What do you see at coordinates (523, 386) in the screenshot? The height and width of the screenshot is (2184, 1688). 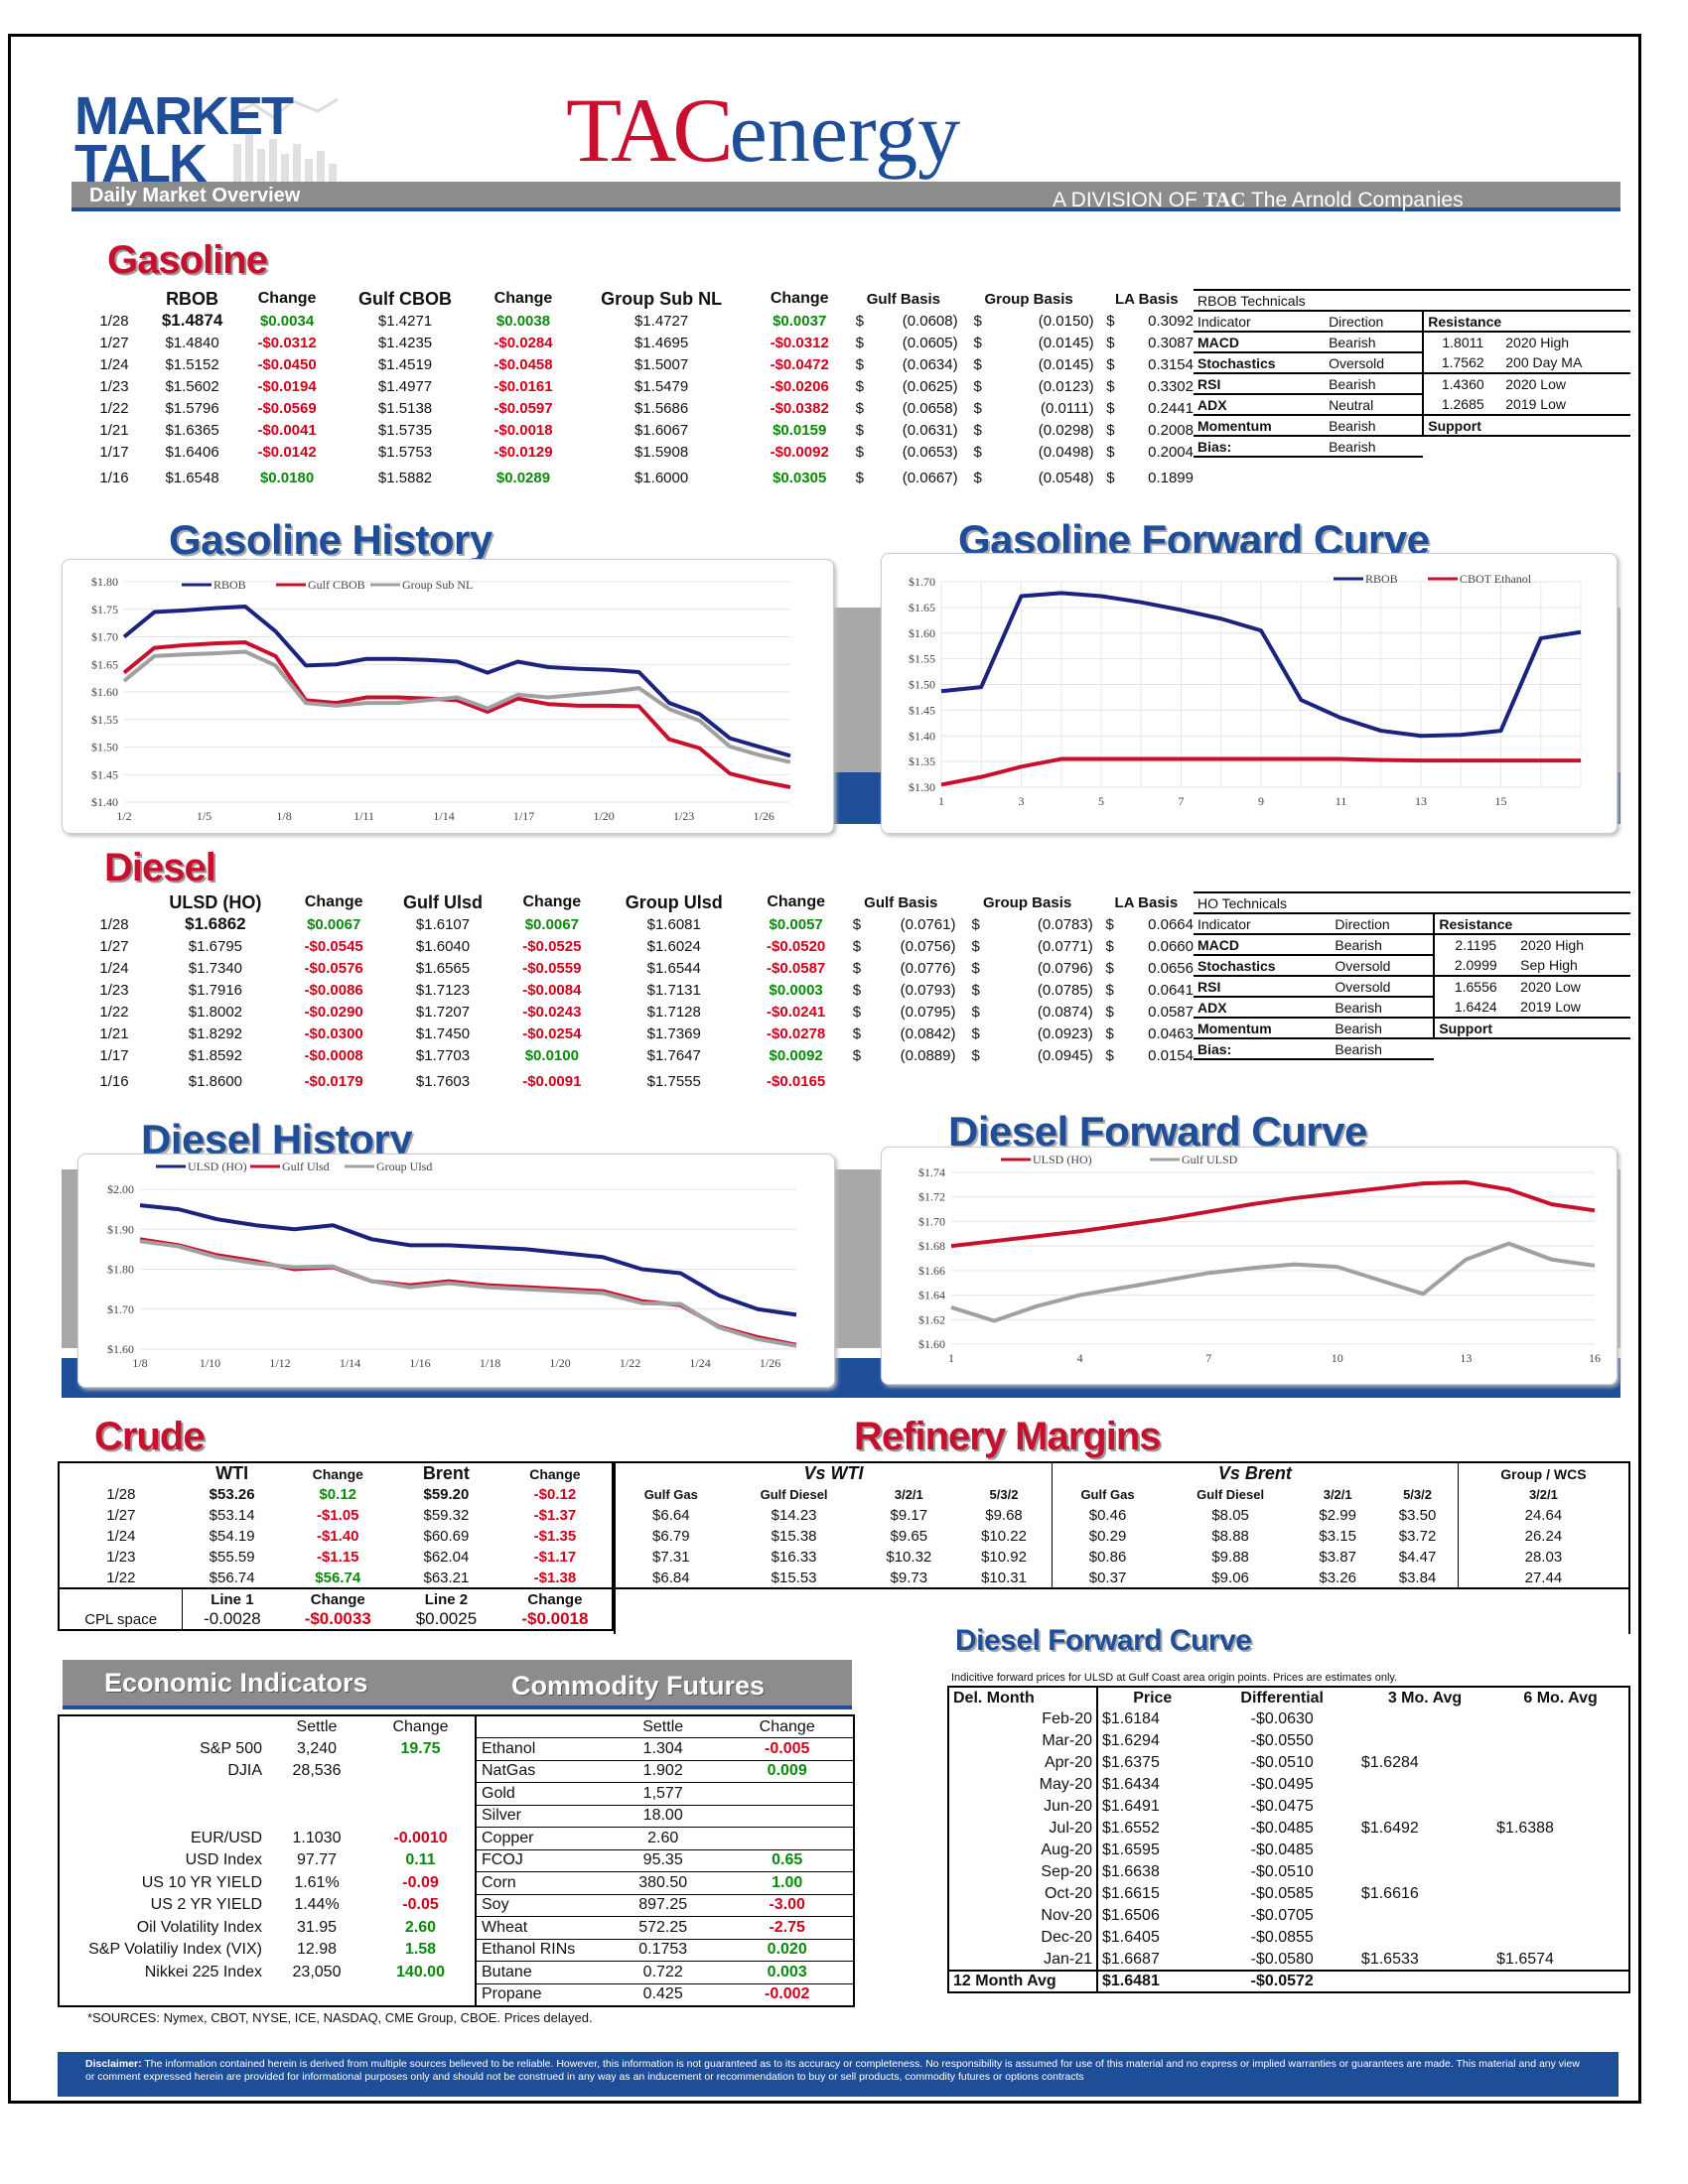 I see `table-cell: -$0.0161` at bounding box center [523, 386].